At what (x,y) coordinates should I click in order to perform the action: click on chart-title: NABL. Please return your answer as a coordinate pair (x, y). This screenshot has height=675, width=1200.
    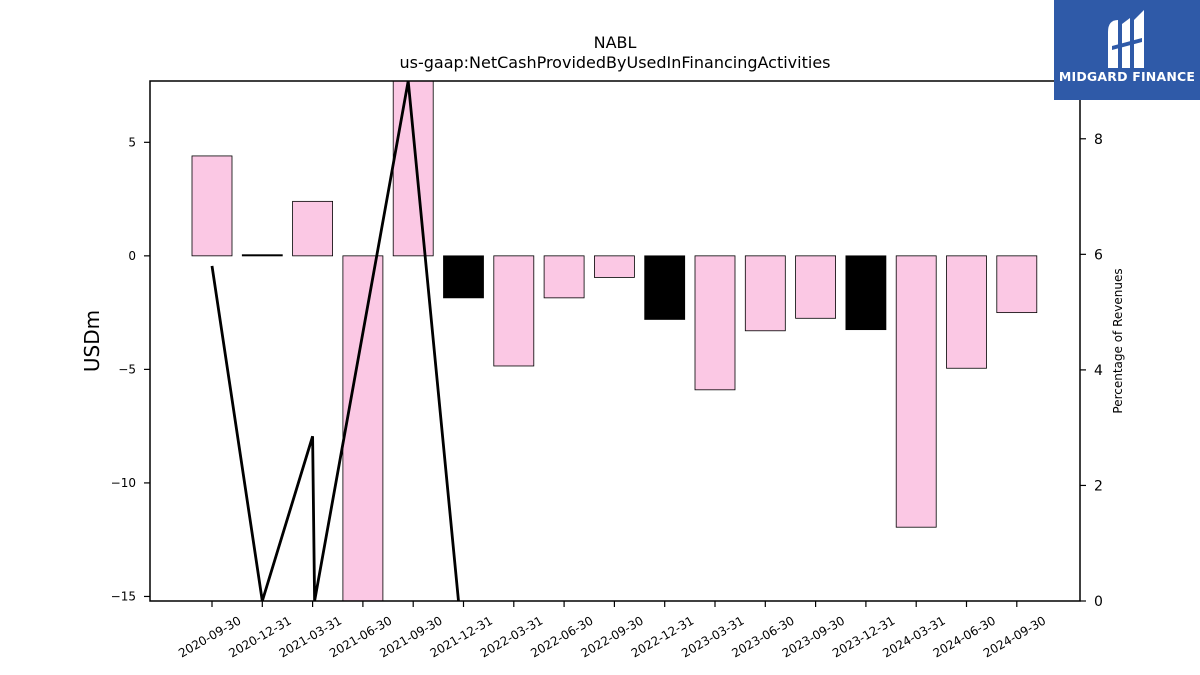
    Looking at the image, I should click on (615, 42).